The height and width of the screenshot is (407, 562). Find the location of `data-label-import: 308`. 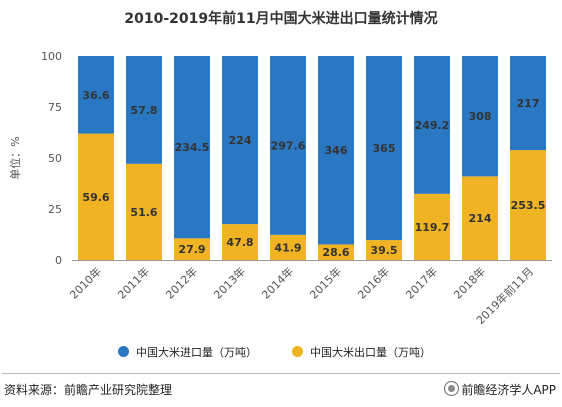

data-label-import: 308 is located at coordinates (480, 116).